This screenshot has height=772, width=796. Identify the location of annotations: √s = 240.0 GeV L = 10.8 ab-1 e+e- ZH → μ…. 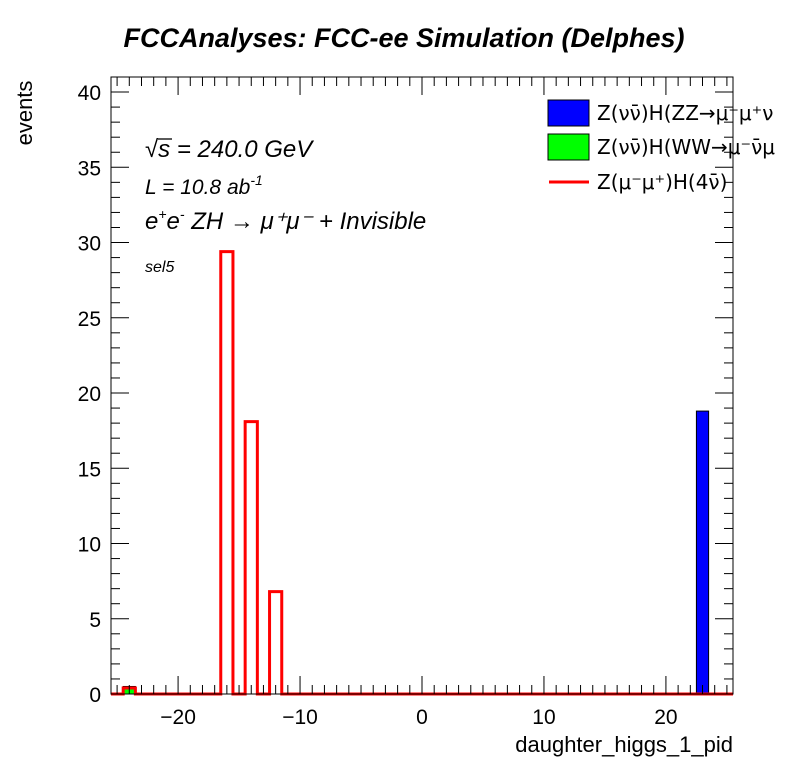
(285, 206).